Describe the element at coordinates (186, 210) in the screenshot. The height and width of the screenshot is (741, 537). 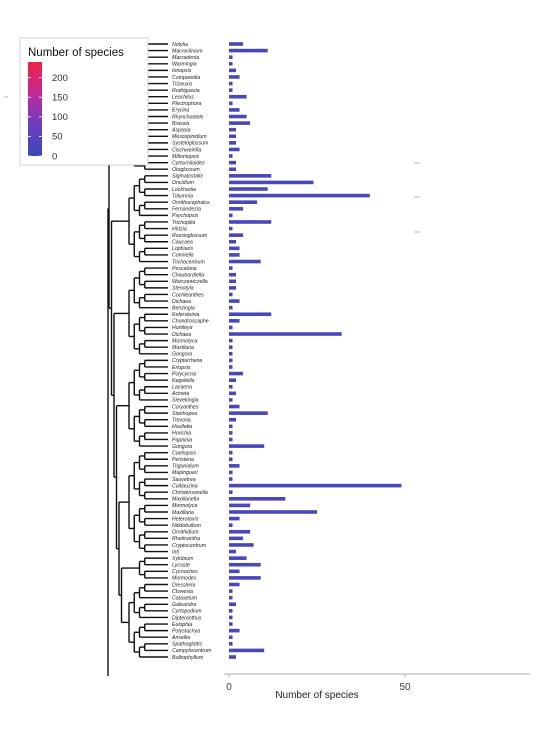
I see `tick-label-genus: Fernandezia` at that location.